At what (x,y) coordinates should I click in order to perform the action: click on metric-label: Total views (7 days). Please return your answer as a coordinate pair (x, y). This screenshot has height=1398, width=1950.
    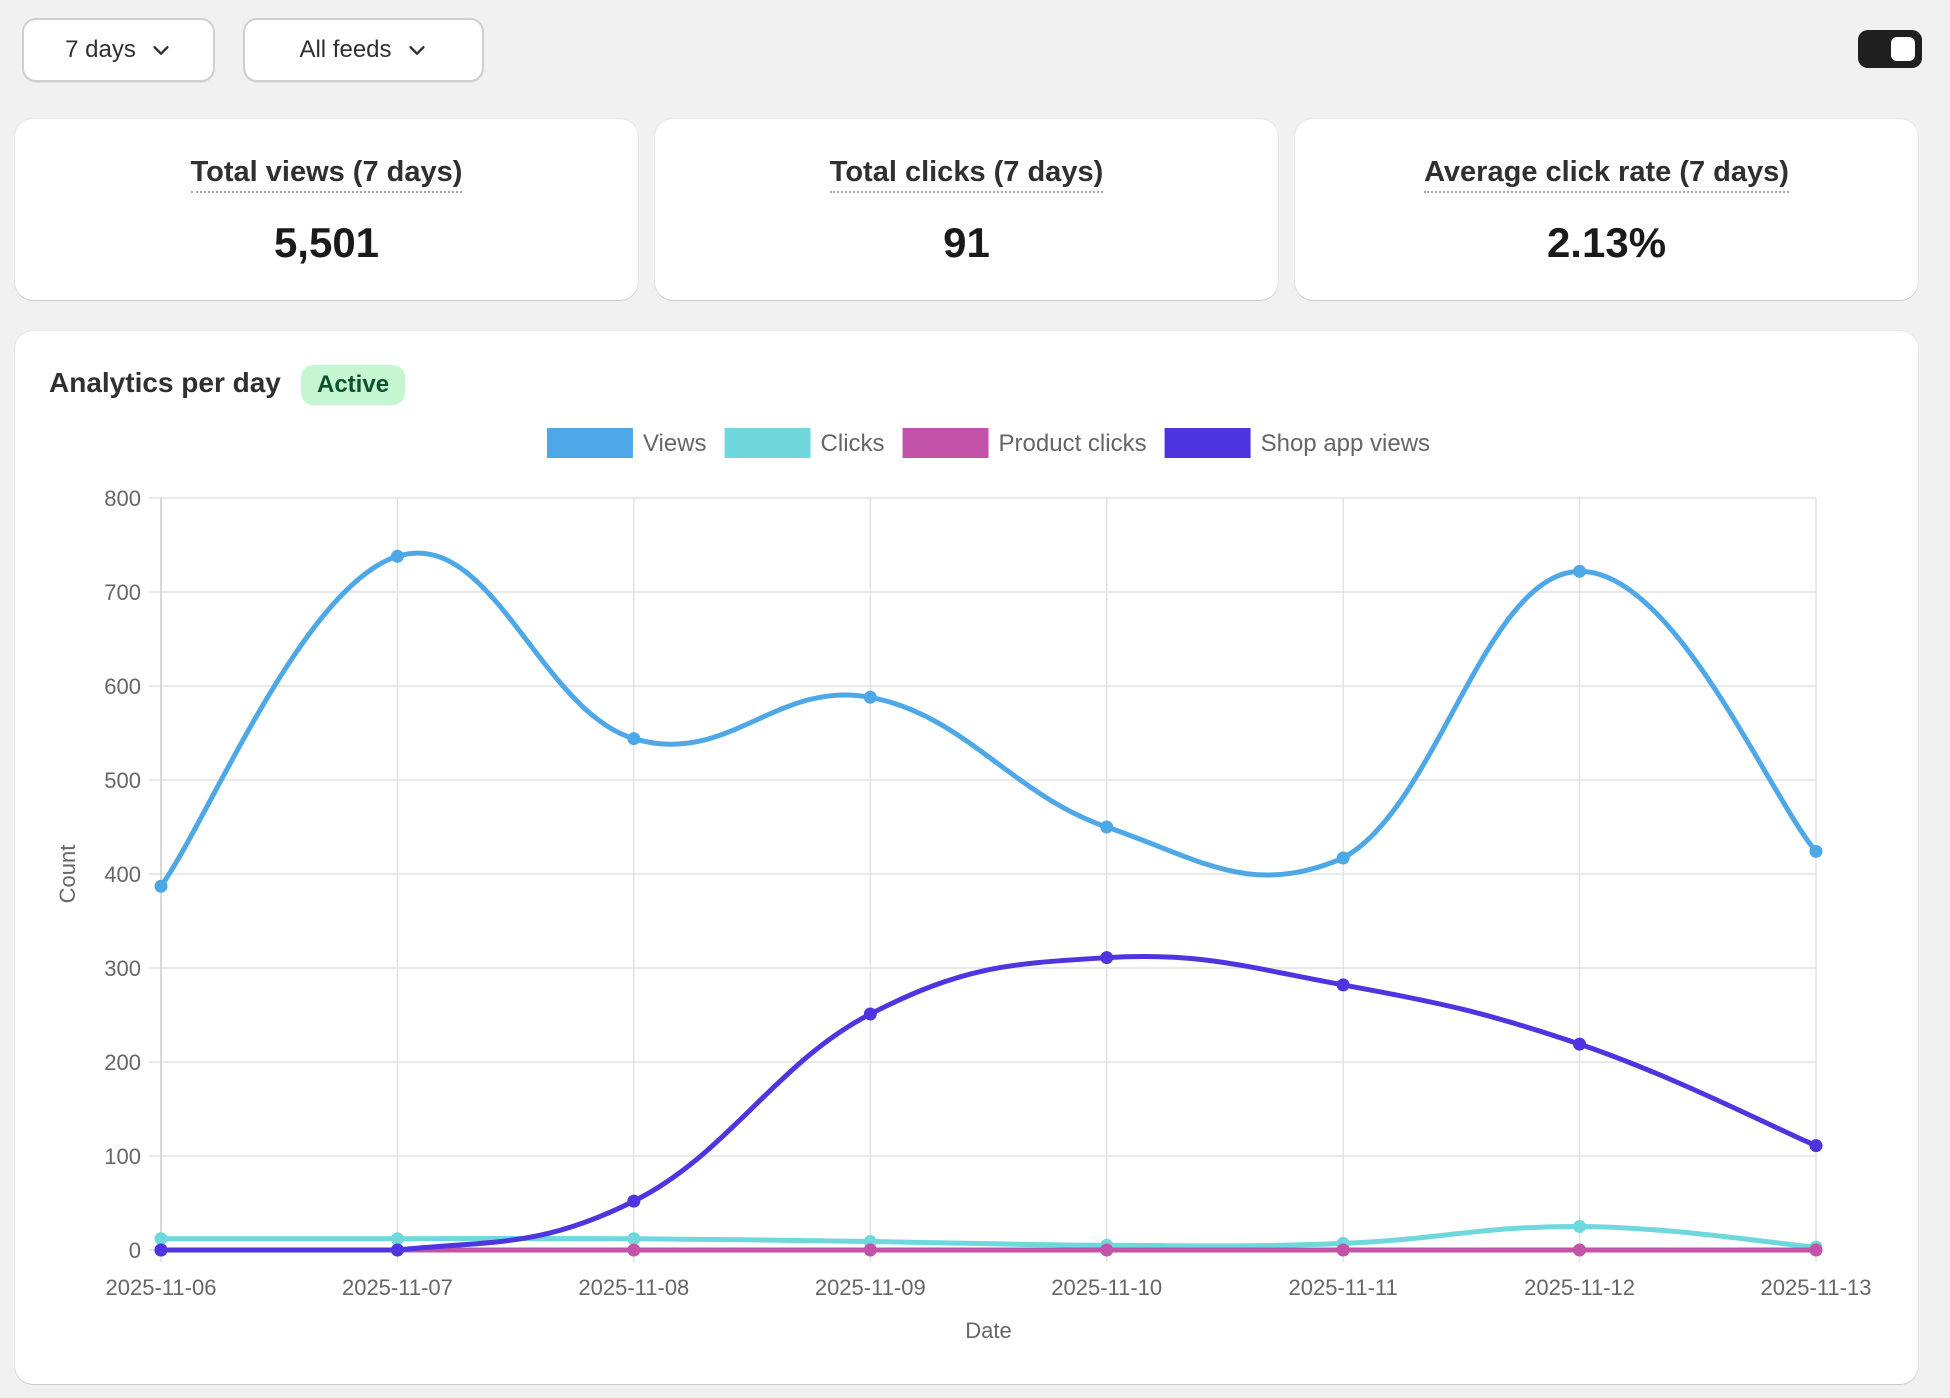
    Looking at the image, I should click on (326, 174).